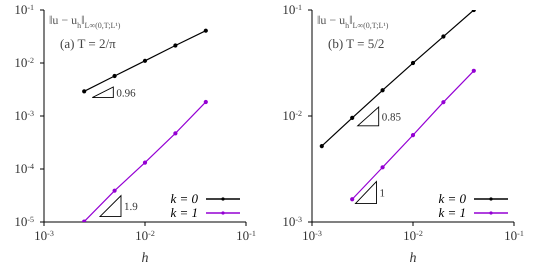 This screenshot has height=264, width=537. I want to click on annotation: 0.96, so click(126, 93).